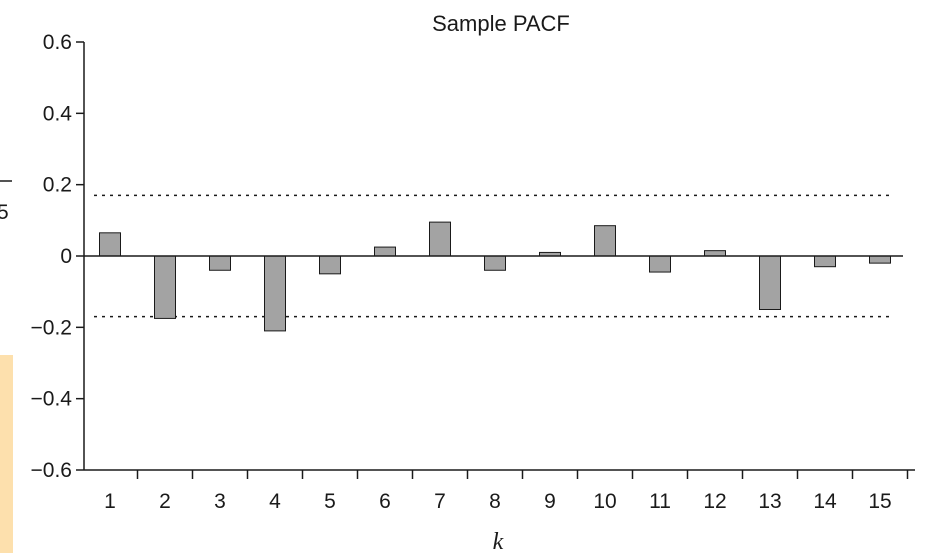  I want to click on y-ticks-group: 0.6 0.4 0.2 0 −0.2 −0.4 −0.6, so click(57, 256).